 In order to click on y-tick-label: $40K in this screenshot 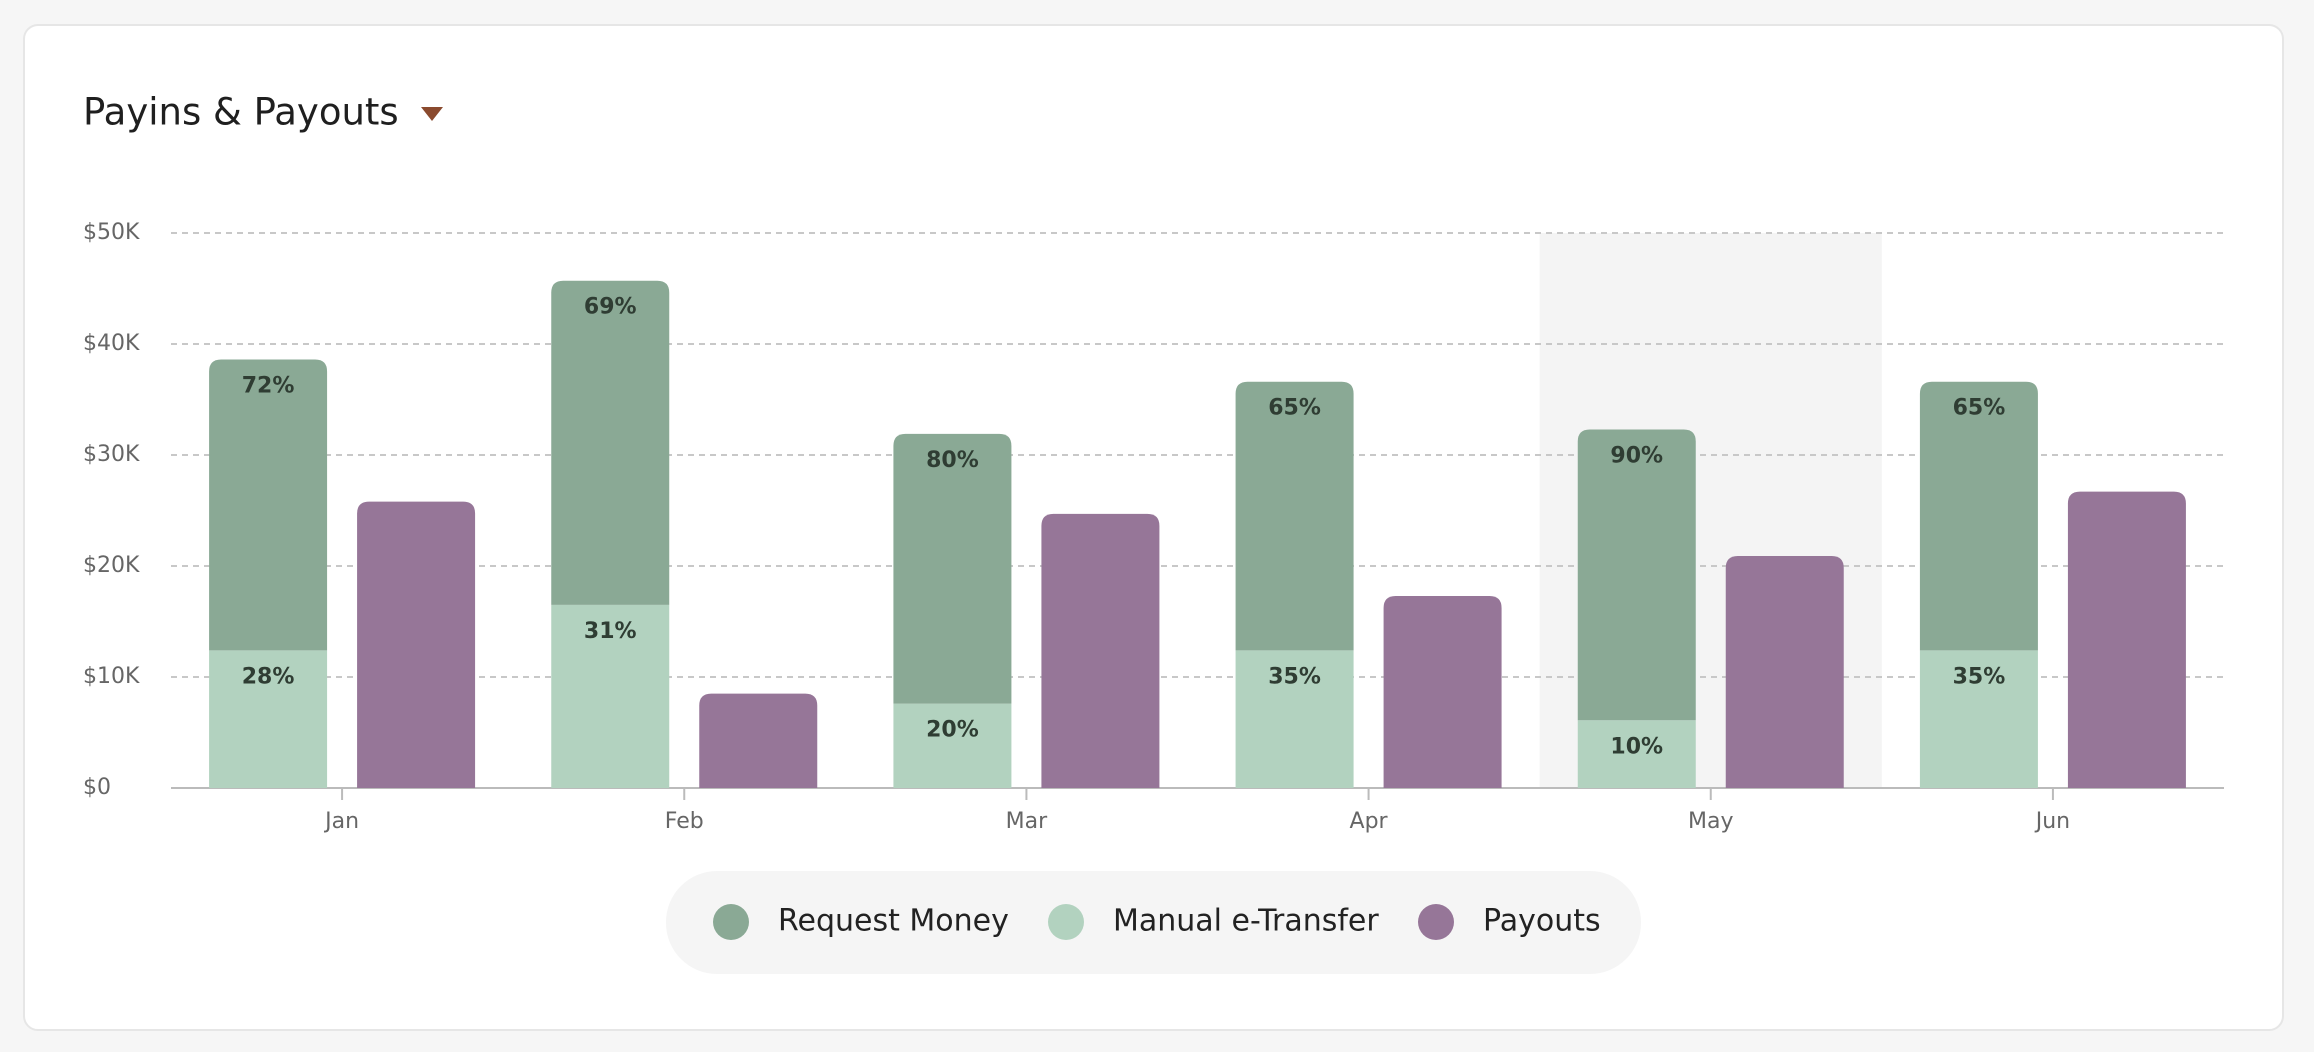, I will do `click(111, 343)`.